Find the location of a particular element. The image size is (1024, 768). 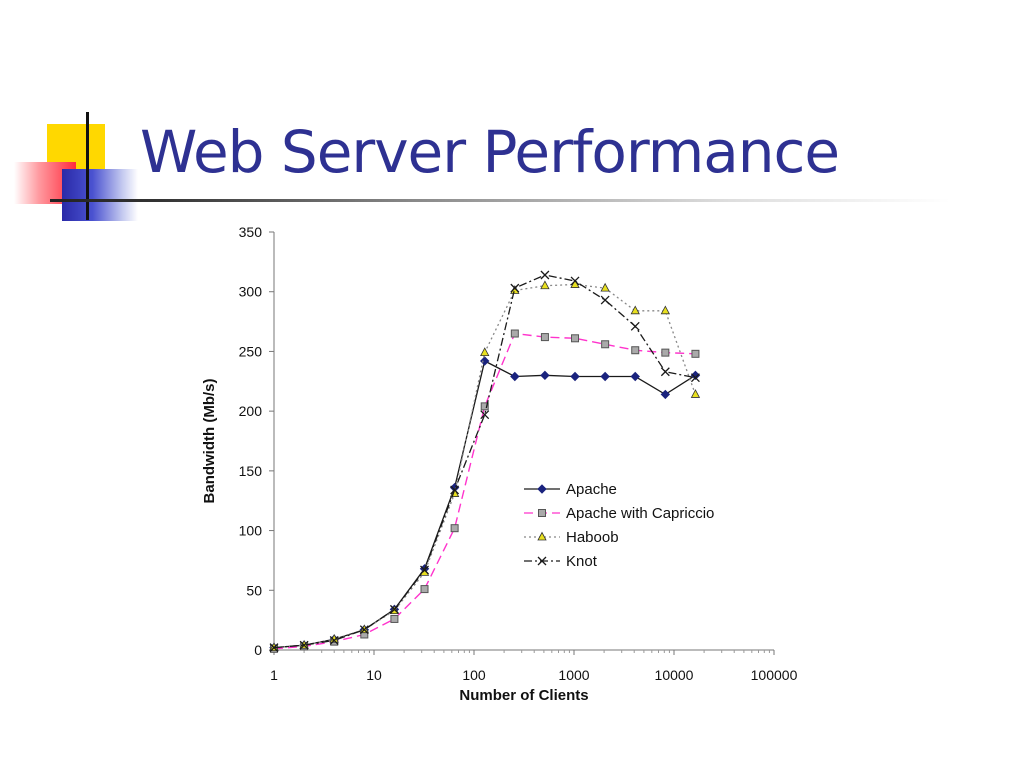

y-tick-label: 250 is located at coordinates (251, 351).